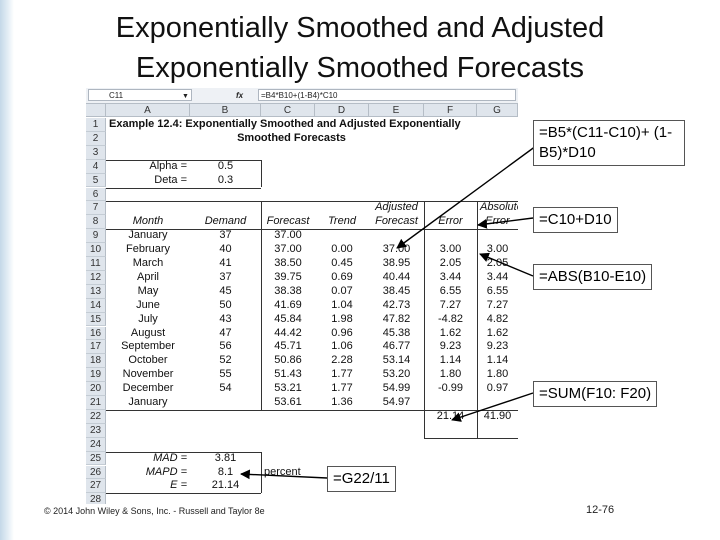  I want to click on table-cell-demand: 37, so click(225, 235).